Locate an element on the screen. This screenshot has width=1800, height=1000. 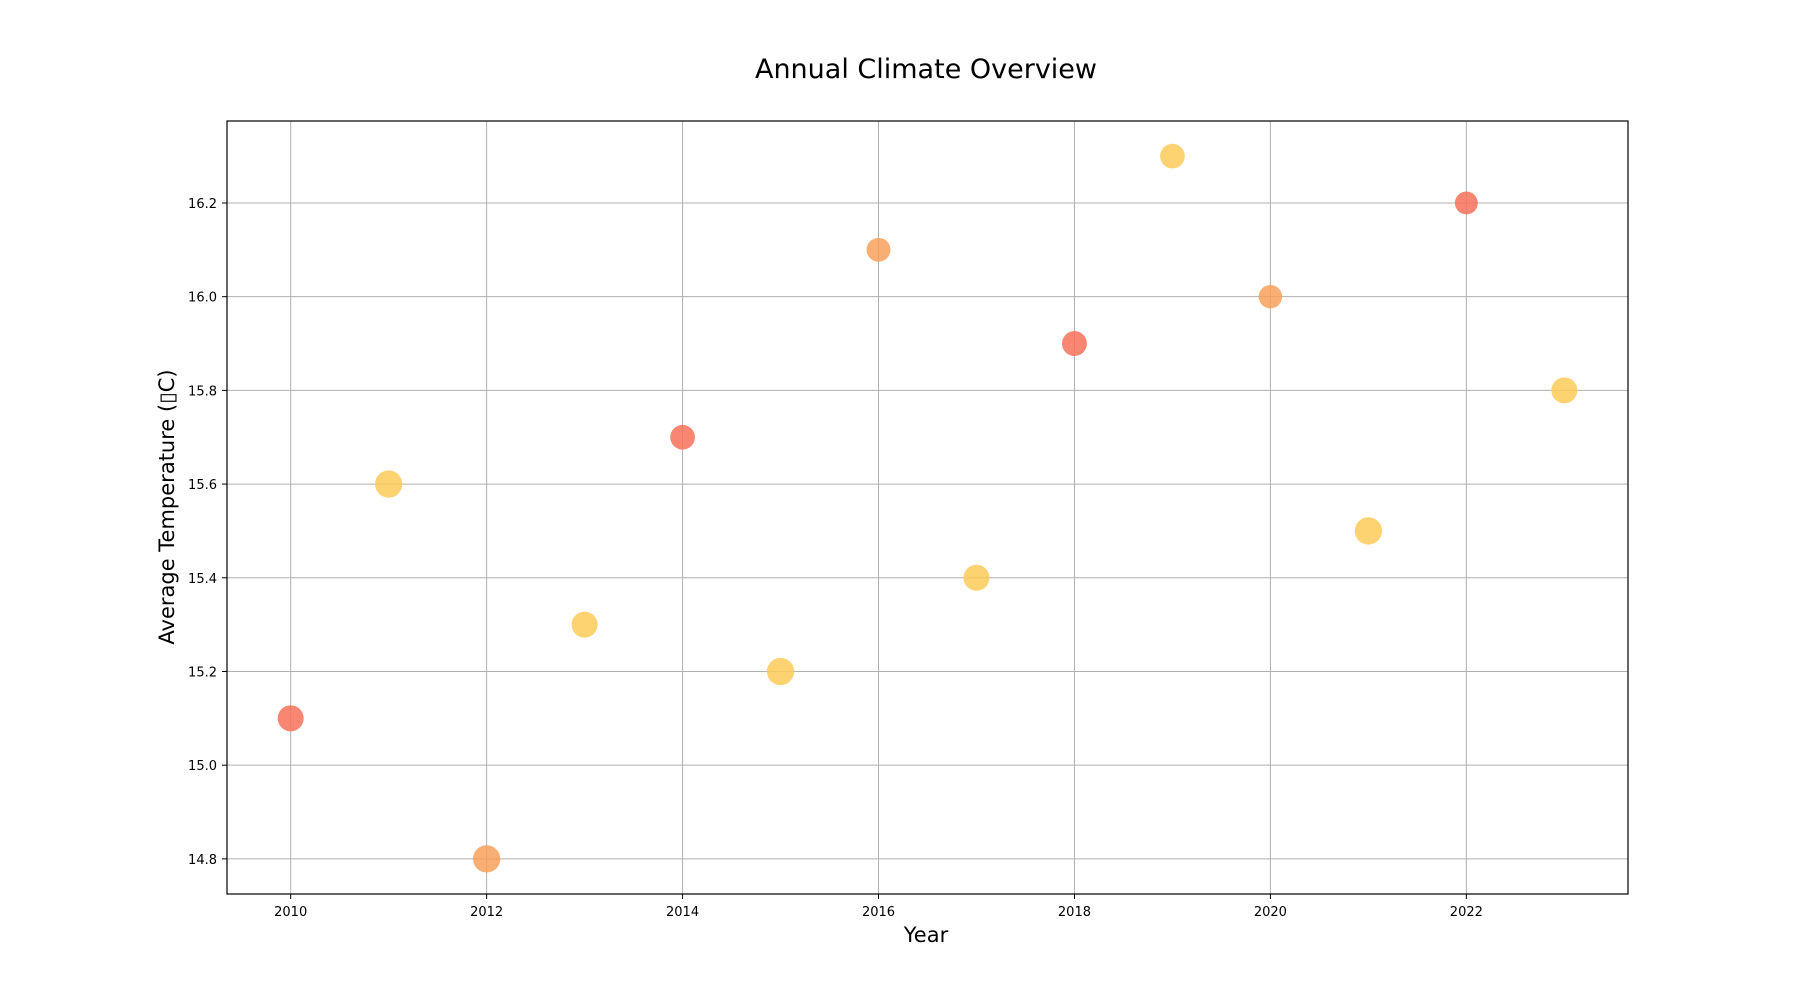
x-axis-ticks: 2010 2012 2014 2016 2018 2020 2022 is located at coordinates (878, 907).